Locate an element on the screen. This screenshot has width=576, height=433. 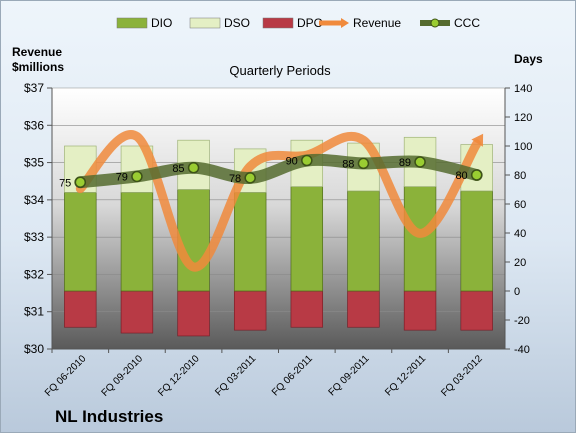
ccc-data-label: 85 is located at coordinates (178, 169).